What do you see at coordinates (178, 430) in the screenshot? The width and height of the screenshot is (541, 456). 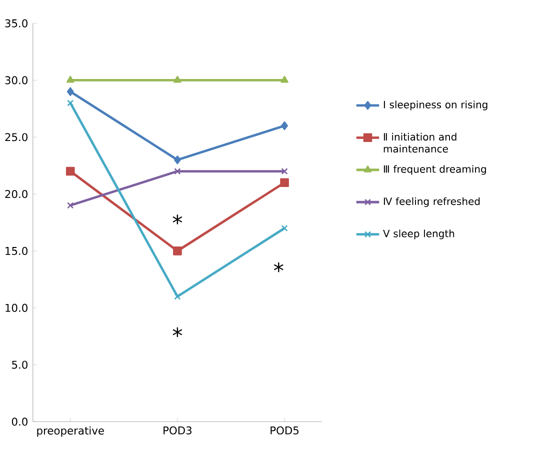 I see `x-tick-label: POD3` at bounding box center [178, 430].